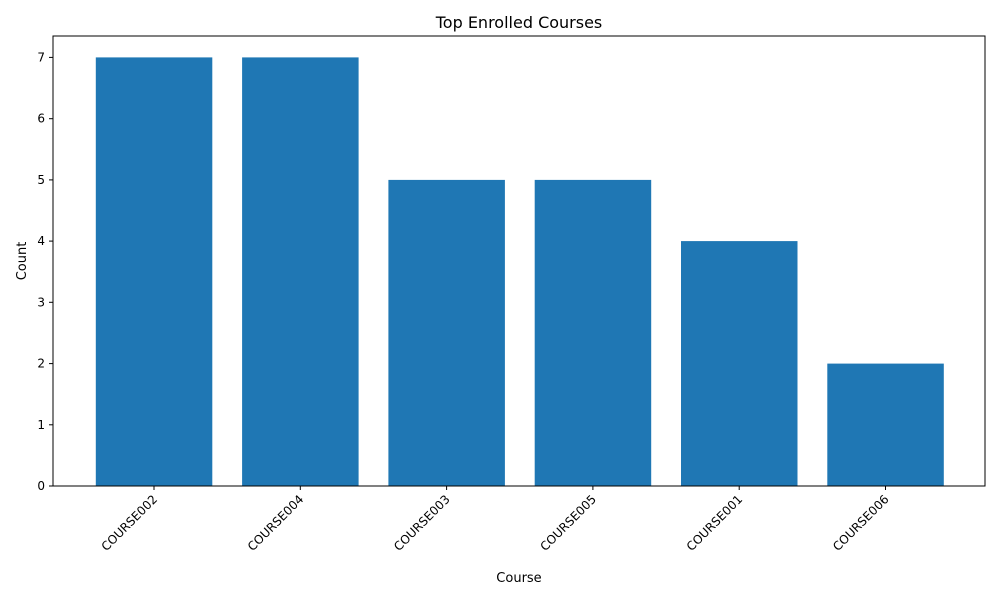 The image size is (1000, 600). Describe the element at coordinates (154, 272) in the screenshot. I see `bar-course002` at that location.